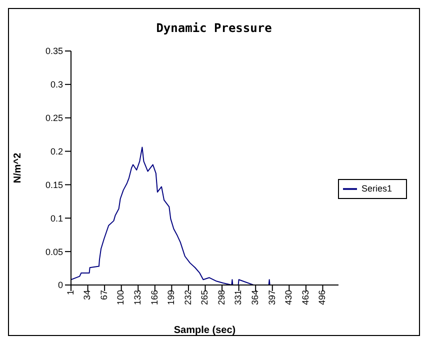  What do you see at coordinates (87, 295) in the screenshot?
I see `x-tick-label: 34` at bounding box center [87, 295].